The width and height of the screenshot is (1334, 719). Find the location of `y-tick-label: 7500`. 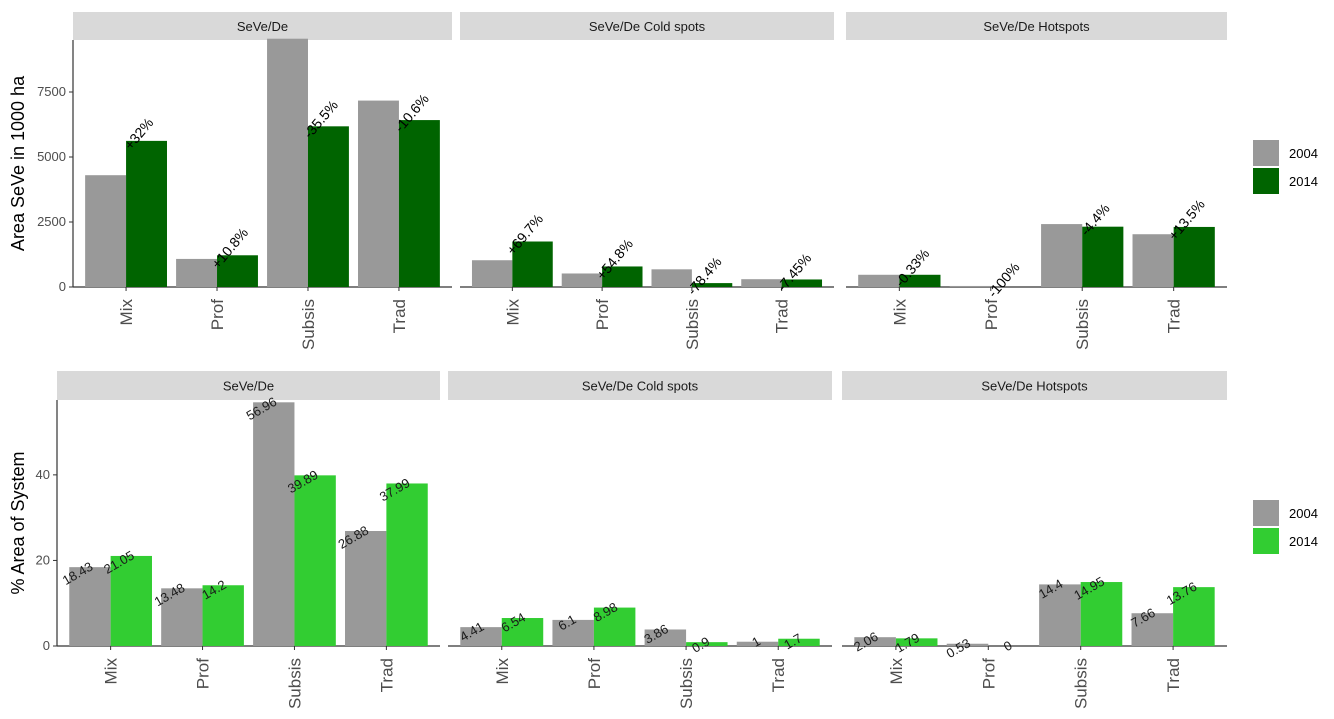

y-tick-label: 7500 is located at coordinates (51, 91).